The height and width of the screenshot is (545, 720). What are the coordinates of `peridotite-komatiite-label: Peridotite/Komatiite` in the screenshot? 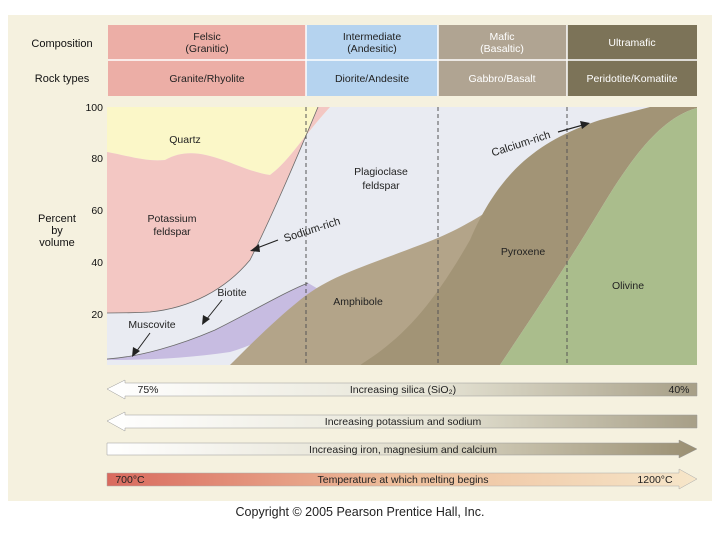 It's located at (631, 79).